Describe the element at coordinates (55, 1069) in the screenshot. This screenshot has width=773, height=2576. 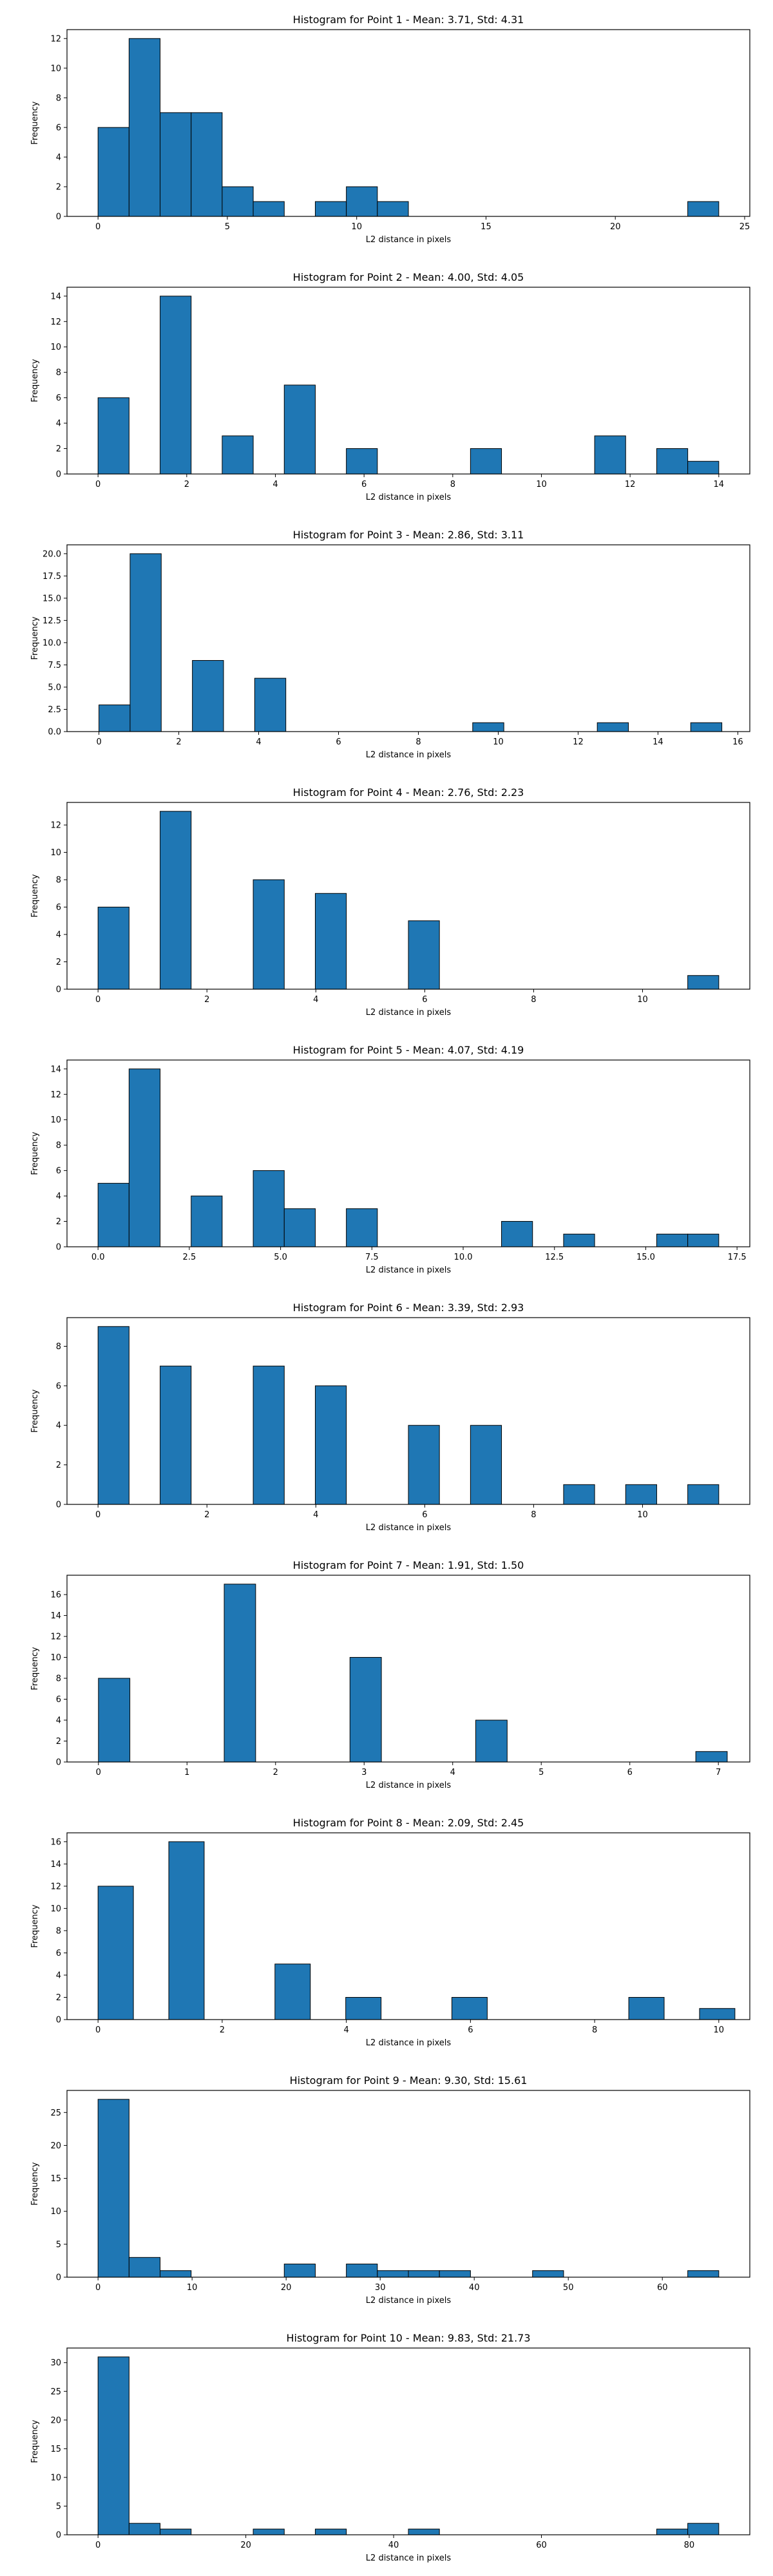
I see `y-tick-label: 14` at that location.